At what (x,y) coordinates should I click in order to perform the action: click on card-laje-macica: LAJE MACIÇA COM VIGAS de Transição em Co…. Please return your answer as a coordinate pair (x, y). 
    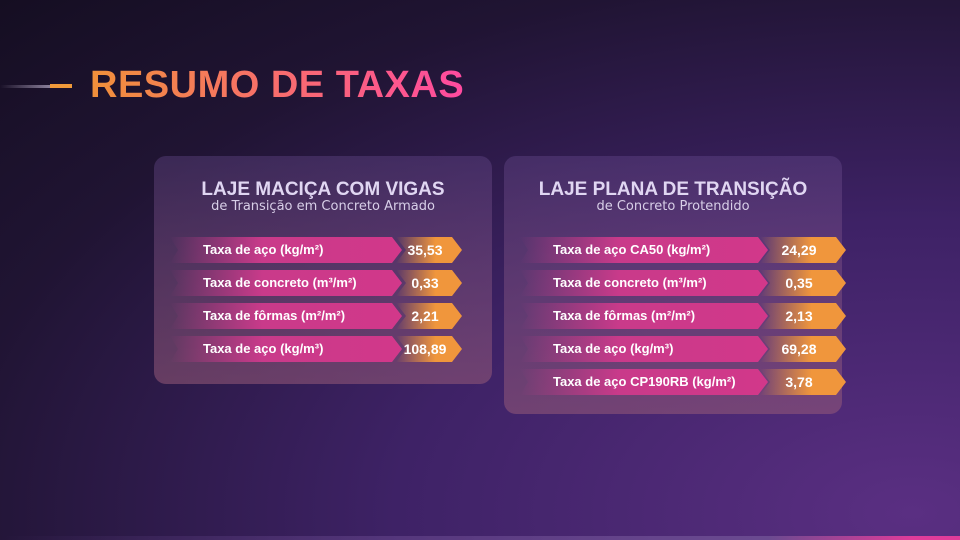
    Looking at the image, I should click on (323, 270).